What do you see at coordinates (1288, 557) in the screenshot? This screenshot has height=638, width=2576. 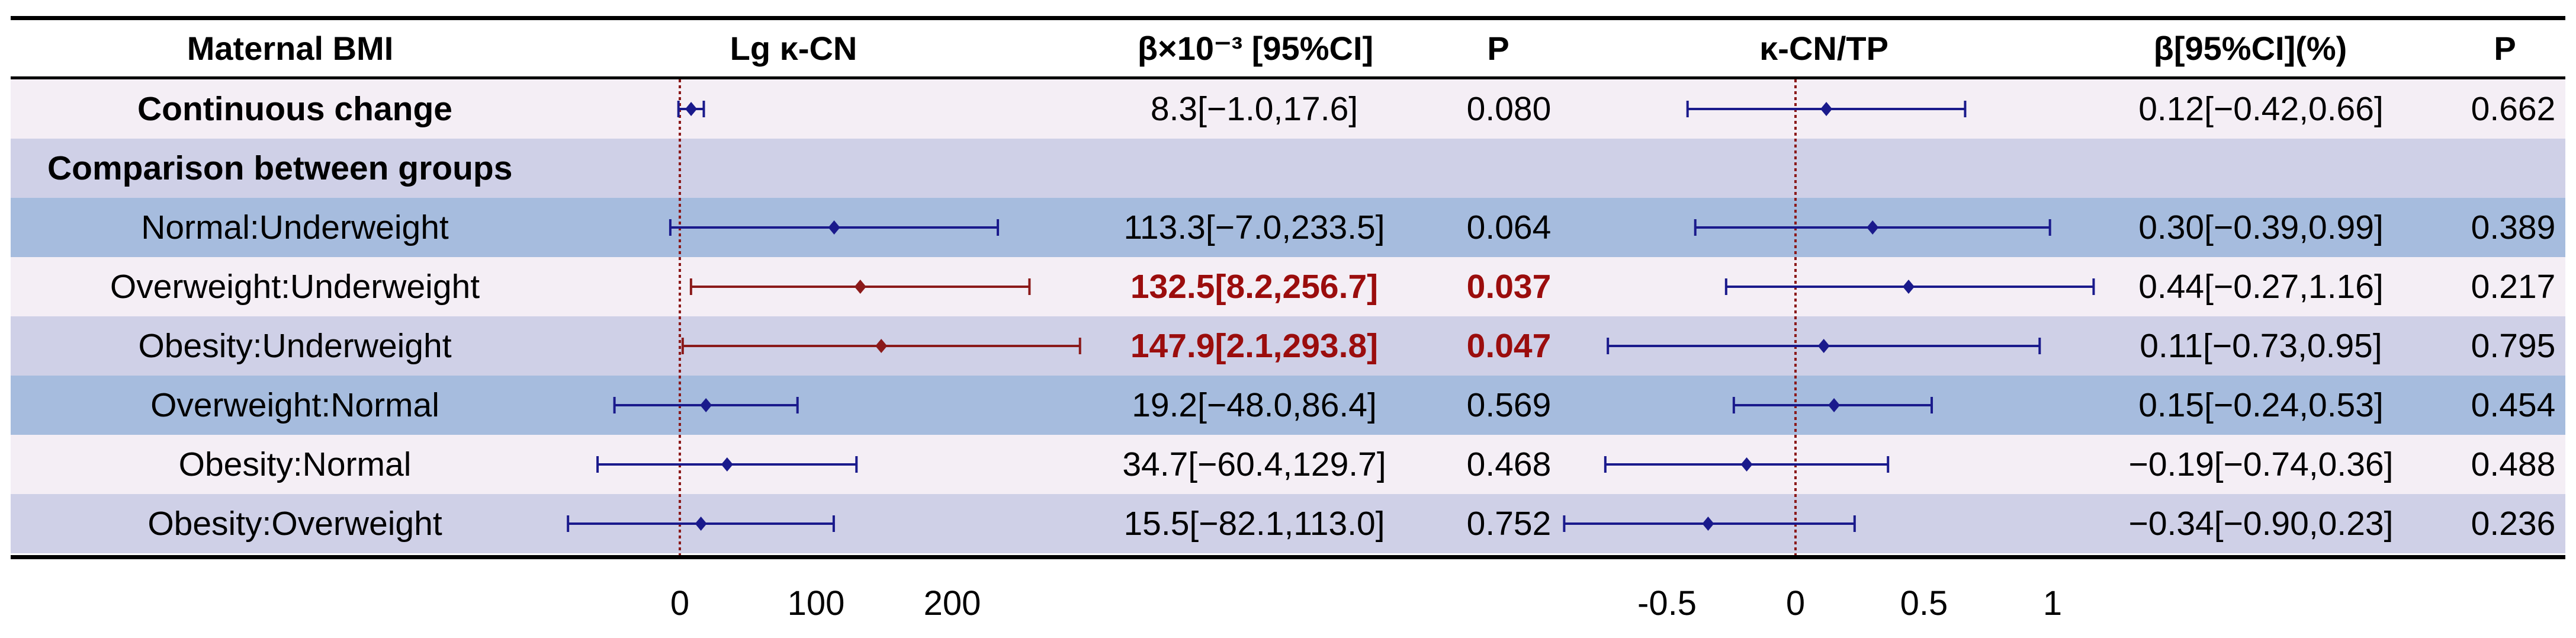 I see `table-bottom-rule` at bounding box center [1288, 557].